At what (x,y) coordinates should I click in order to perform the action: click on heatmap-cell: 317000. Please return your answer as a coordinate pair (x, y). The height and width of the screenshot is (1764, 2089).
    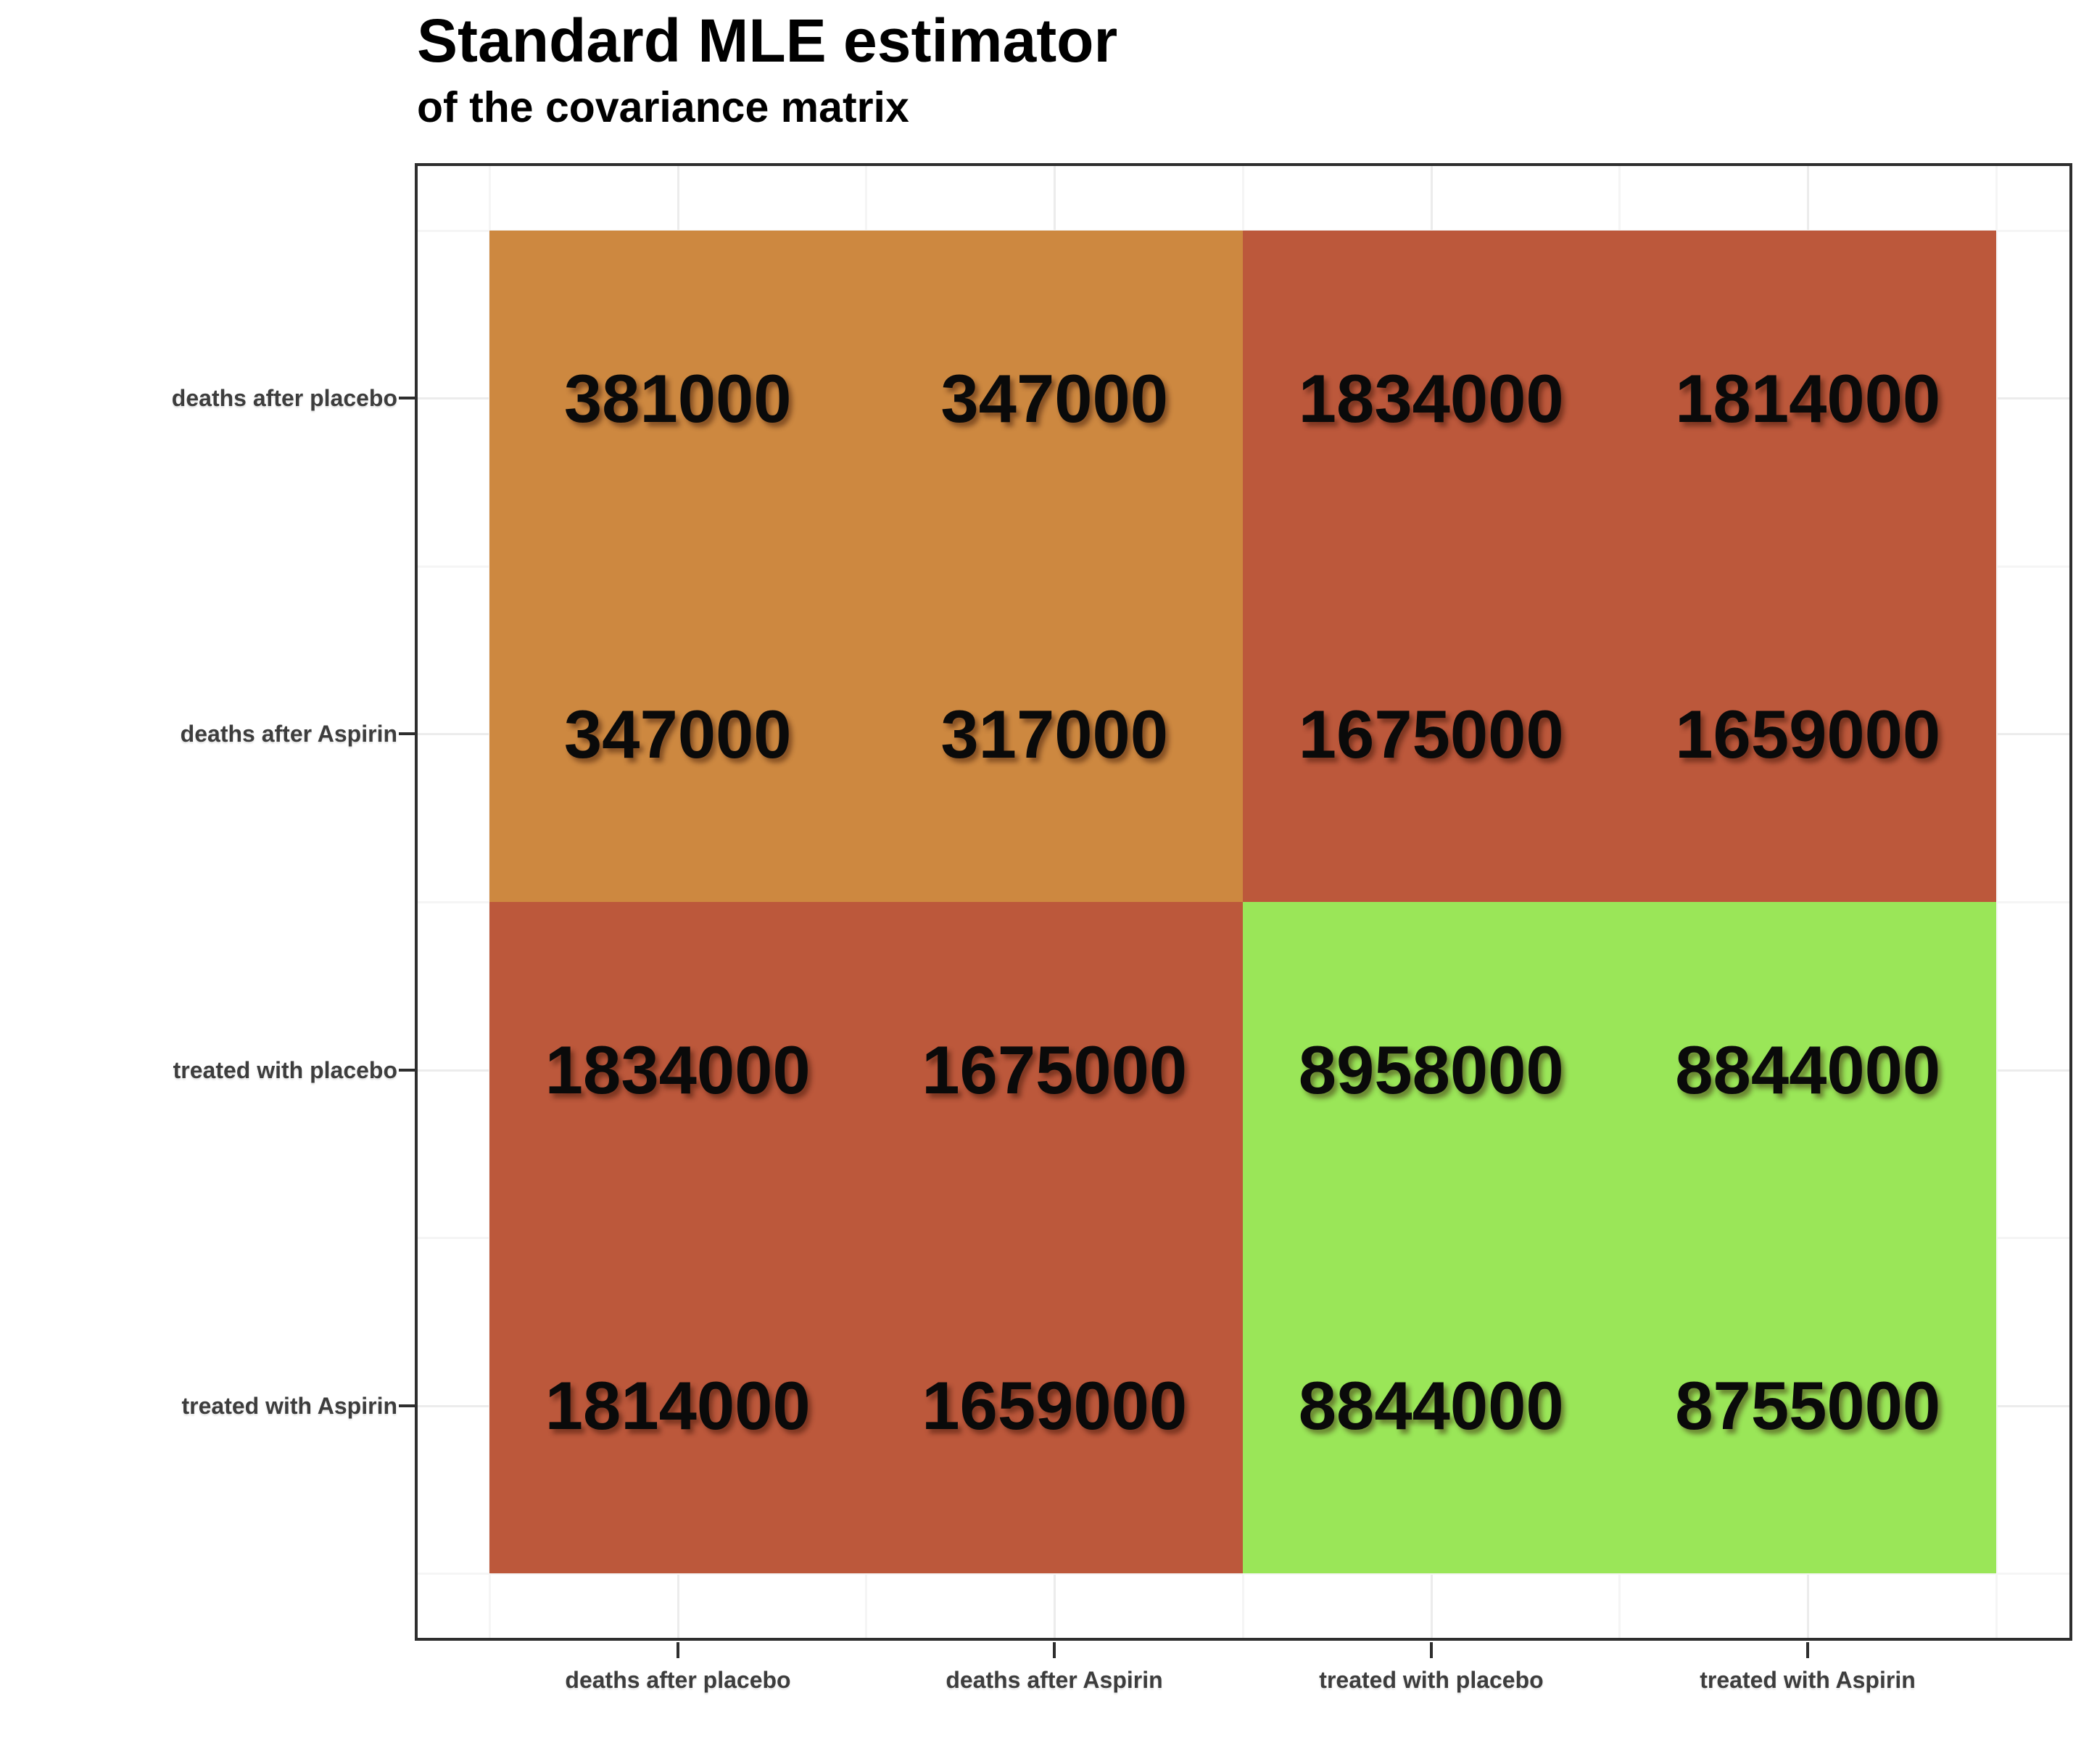
    Looking at the image, I should click on (1054, 734).